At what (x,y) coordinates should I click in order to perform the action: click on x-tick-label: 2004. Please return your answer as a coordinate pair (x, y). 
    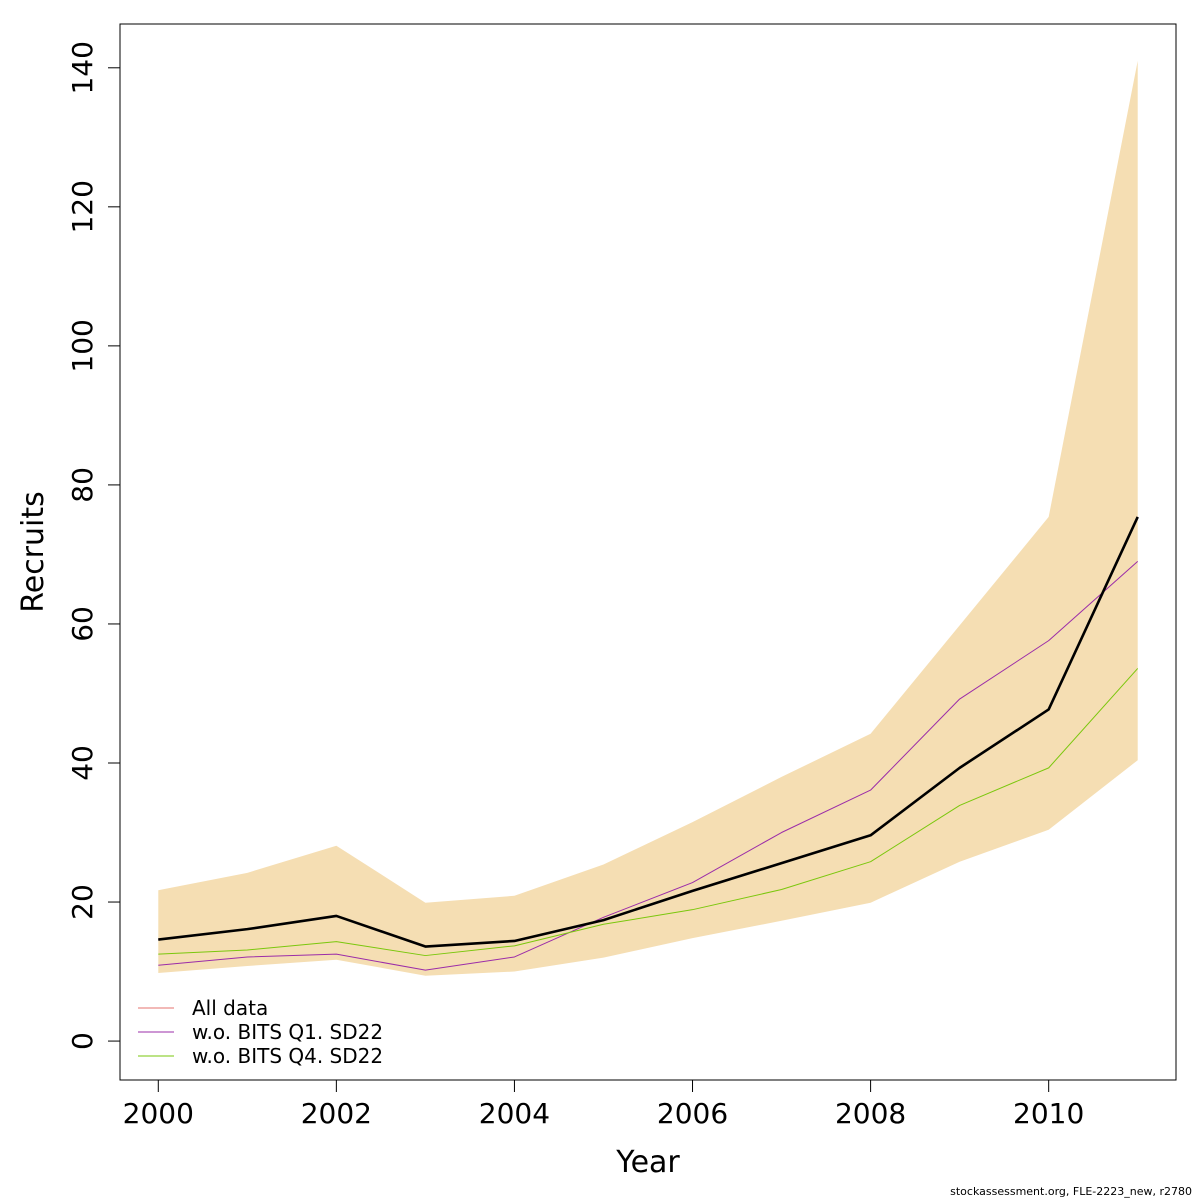
    Looking at the image, I should click on (514, 1113).